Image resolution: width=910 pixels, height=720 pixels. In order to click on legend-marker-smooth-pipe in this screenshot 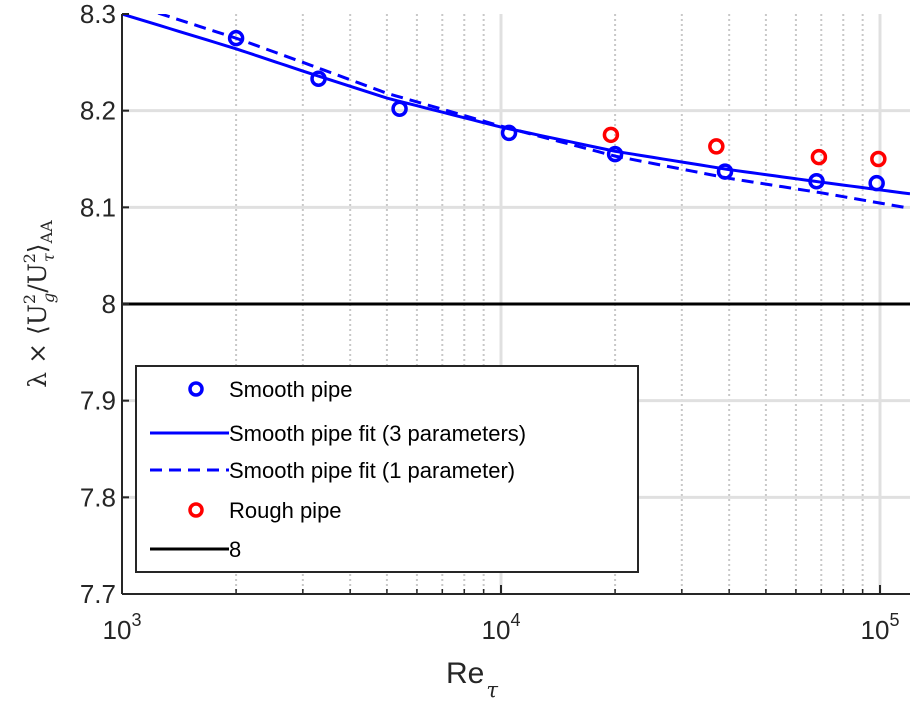, I will do `click(196, 389)`.